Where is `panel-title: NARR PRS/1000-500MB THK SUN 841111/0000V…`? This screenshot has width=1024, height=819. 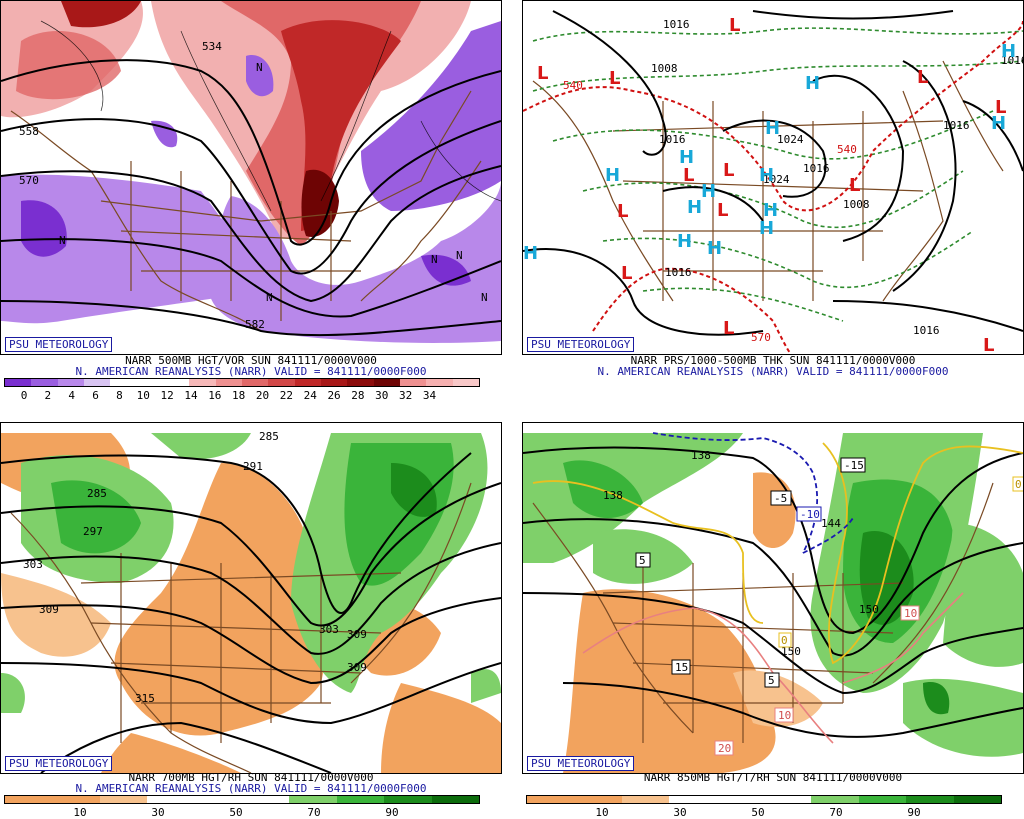
panel-title: NARR PRS/1000-500MB THK SUN 841111/0000V… is located at coordinates (773, 360).